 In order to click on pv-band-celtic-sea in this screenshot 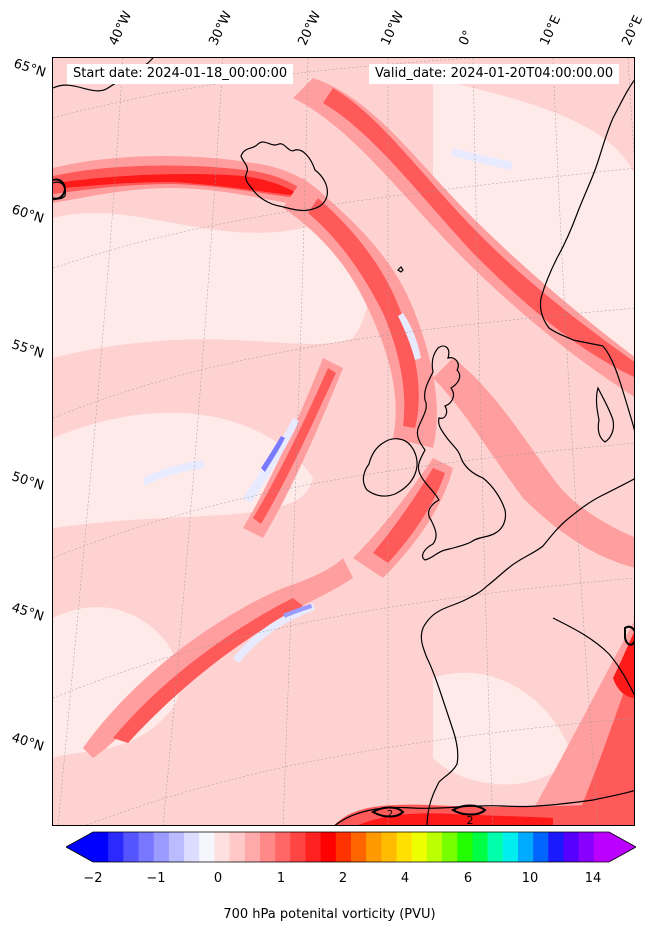, I will do `click(409, 515)`.